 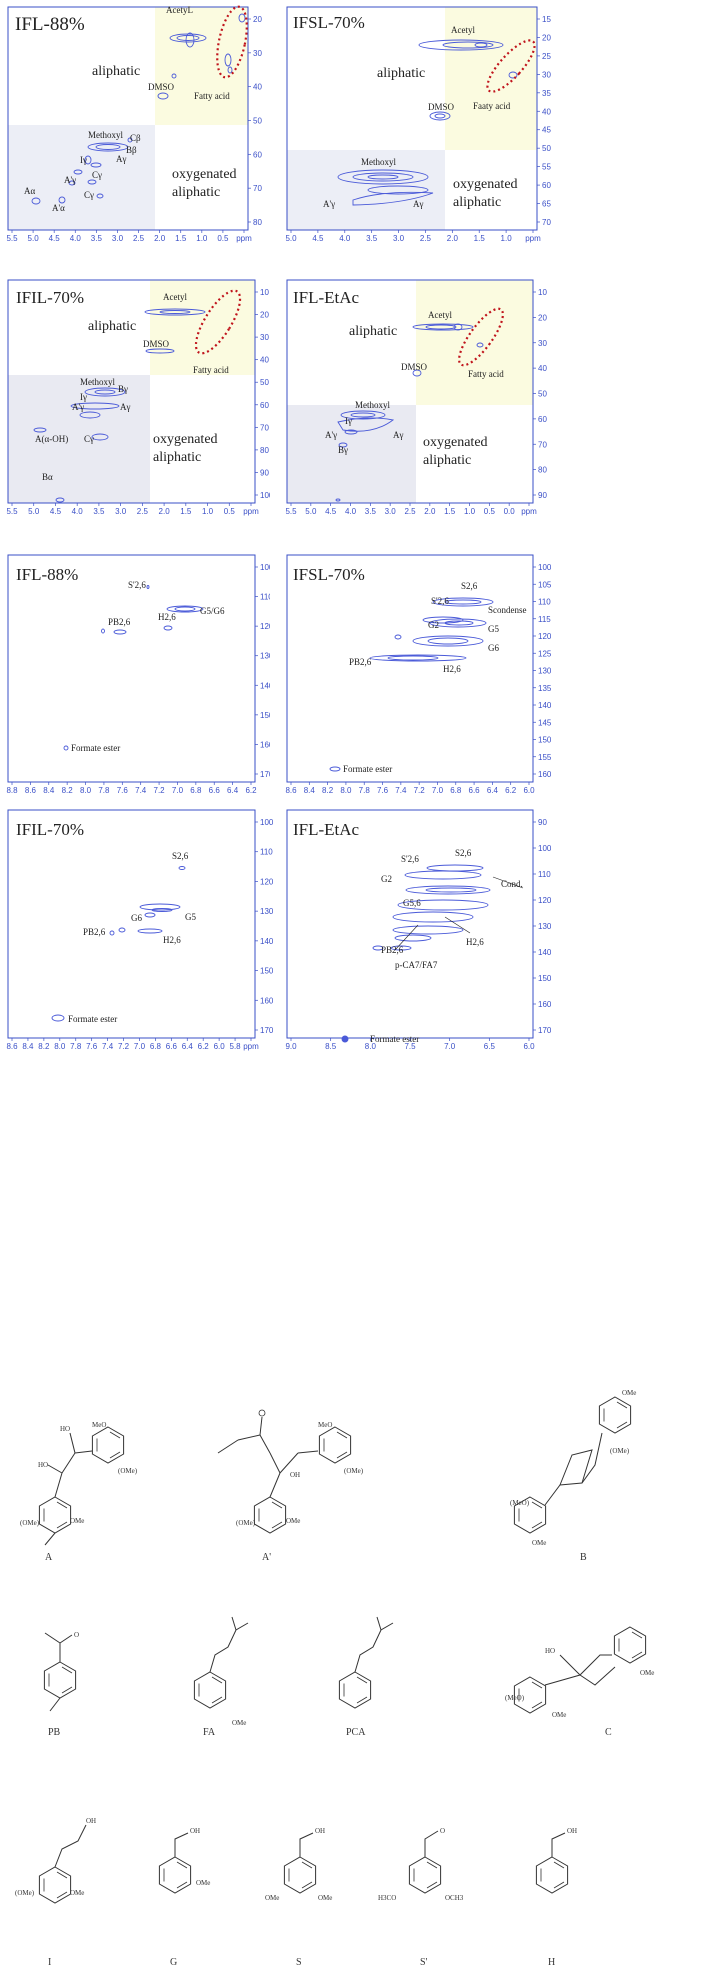 I want to click on structure-label: PB, so click(x=54, y=1732).